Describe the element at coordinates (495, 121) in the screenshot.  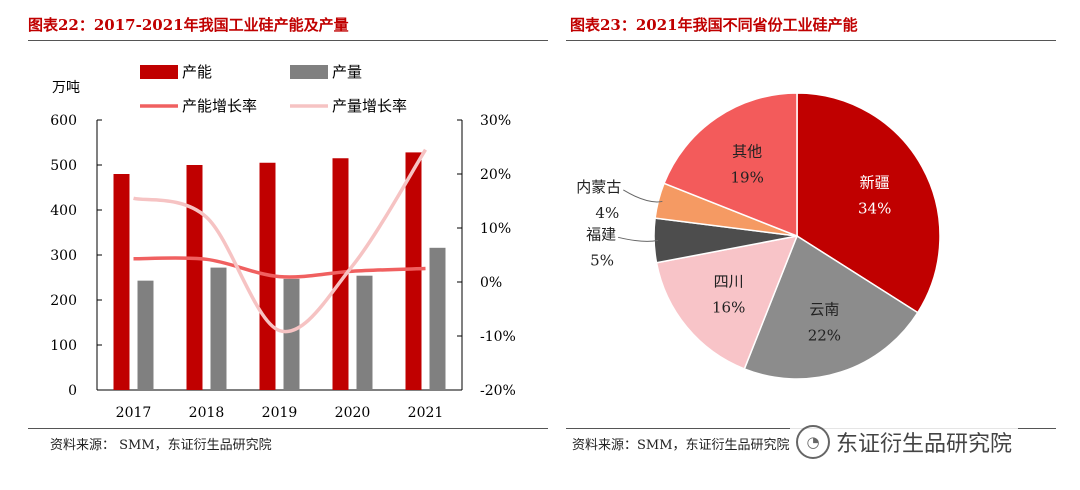
I see `y2-tick-label: 30%` at that location.